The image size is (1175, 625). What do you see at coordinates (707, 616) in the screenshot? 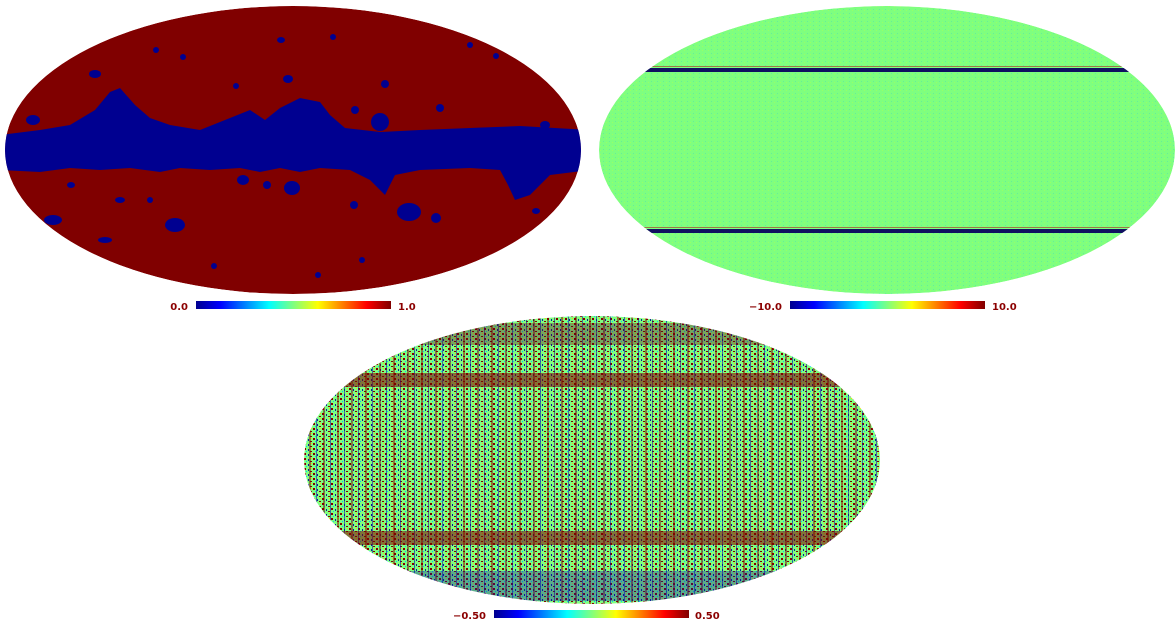
I see `colorbar-max-label: 0.50` at bounding box center [707, 616].